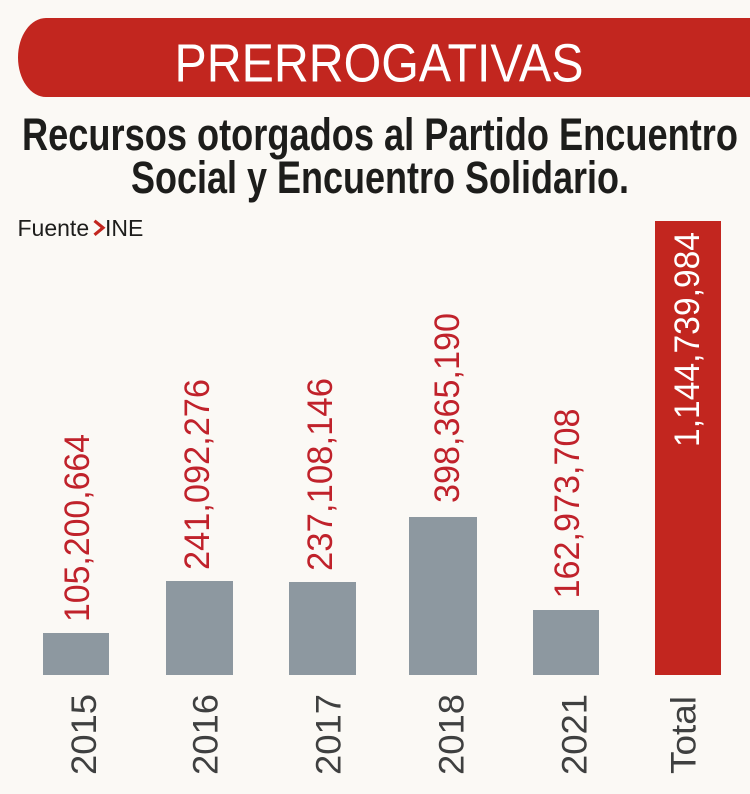 Image resolution: width=750 pixels, height=794 pixels. I want to click on svg-text: 2017, so click(329, 734).